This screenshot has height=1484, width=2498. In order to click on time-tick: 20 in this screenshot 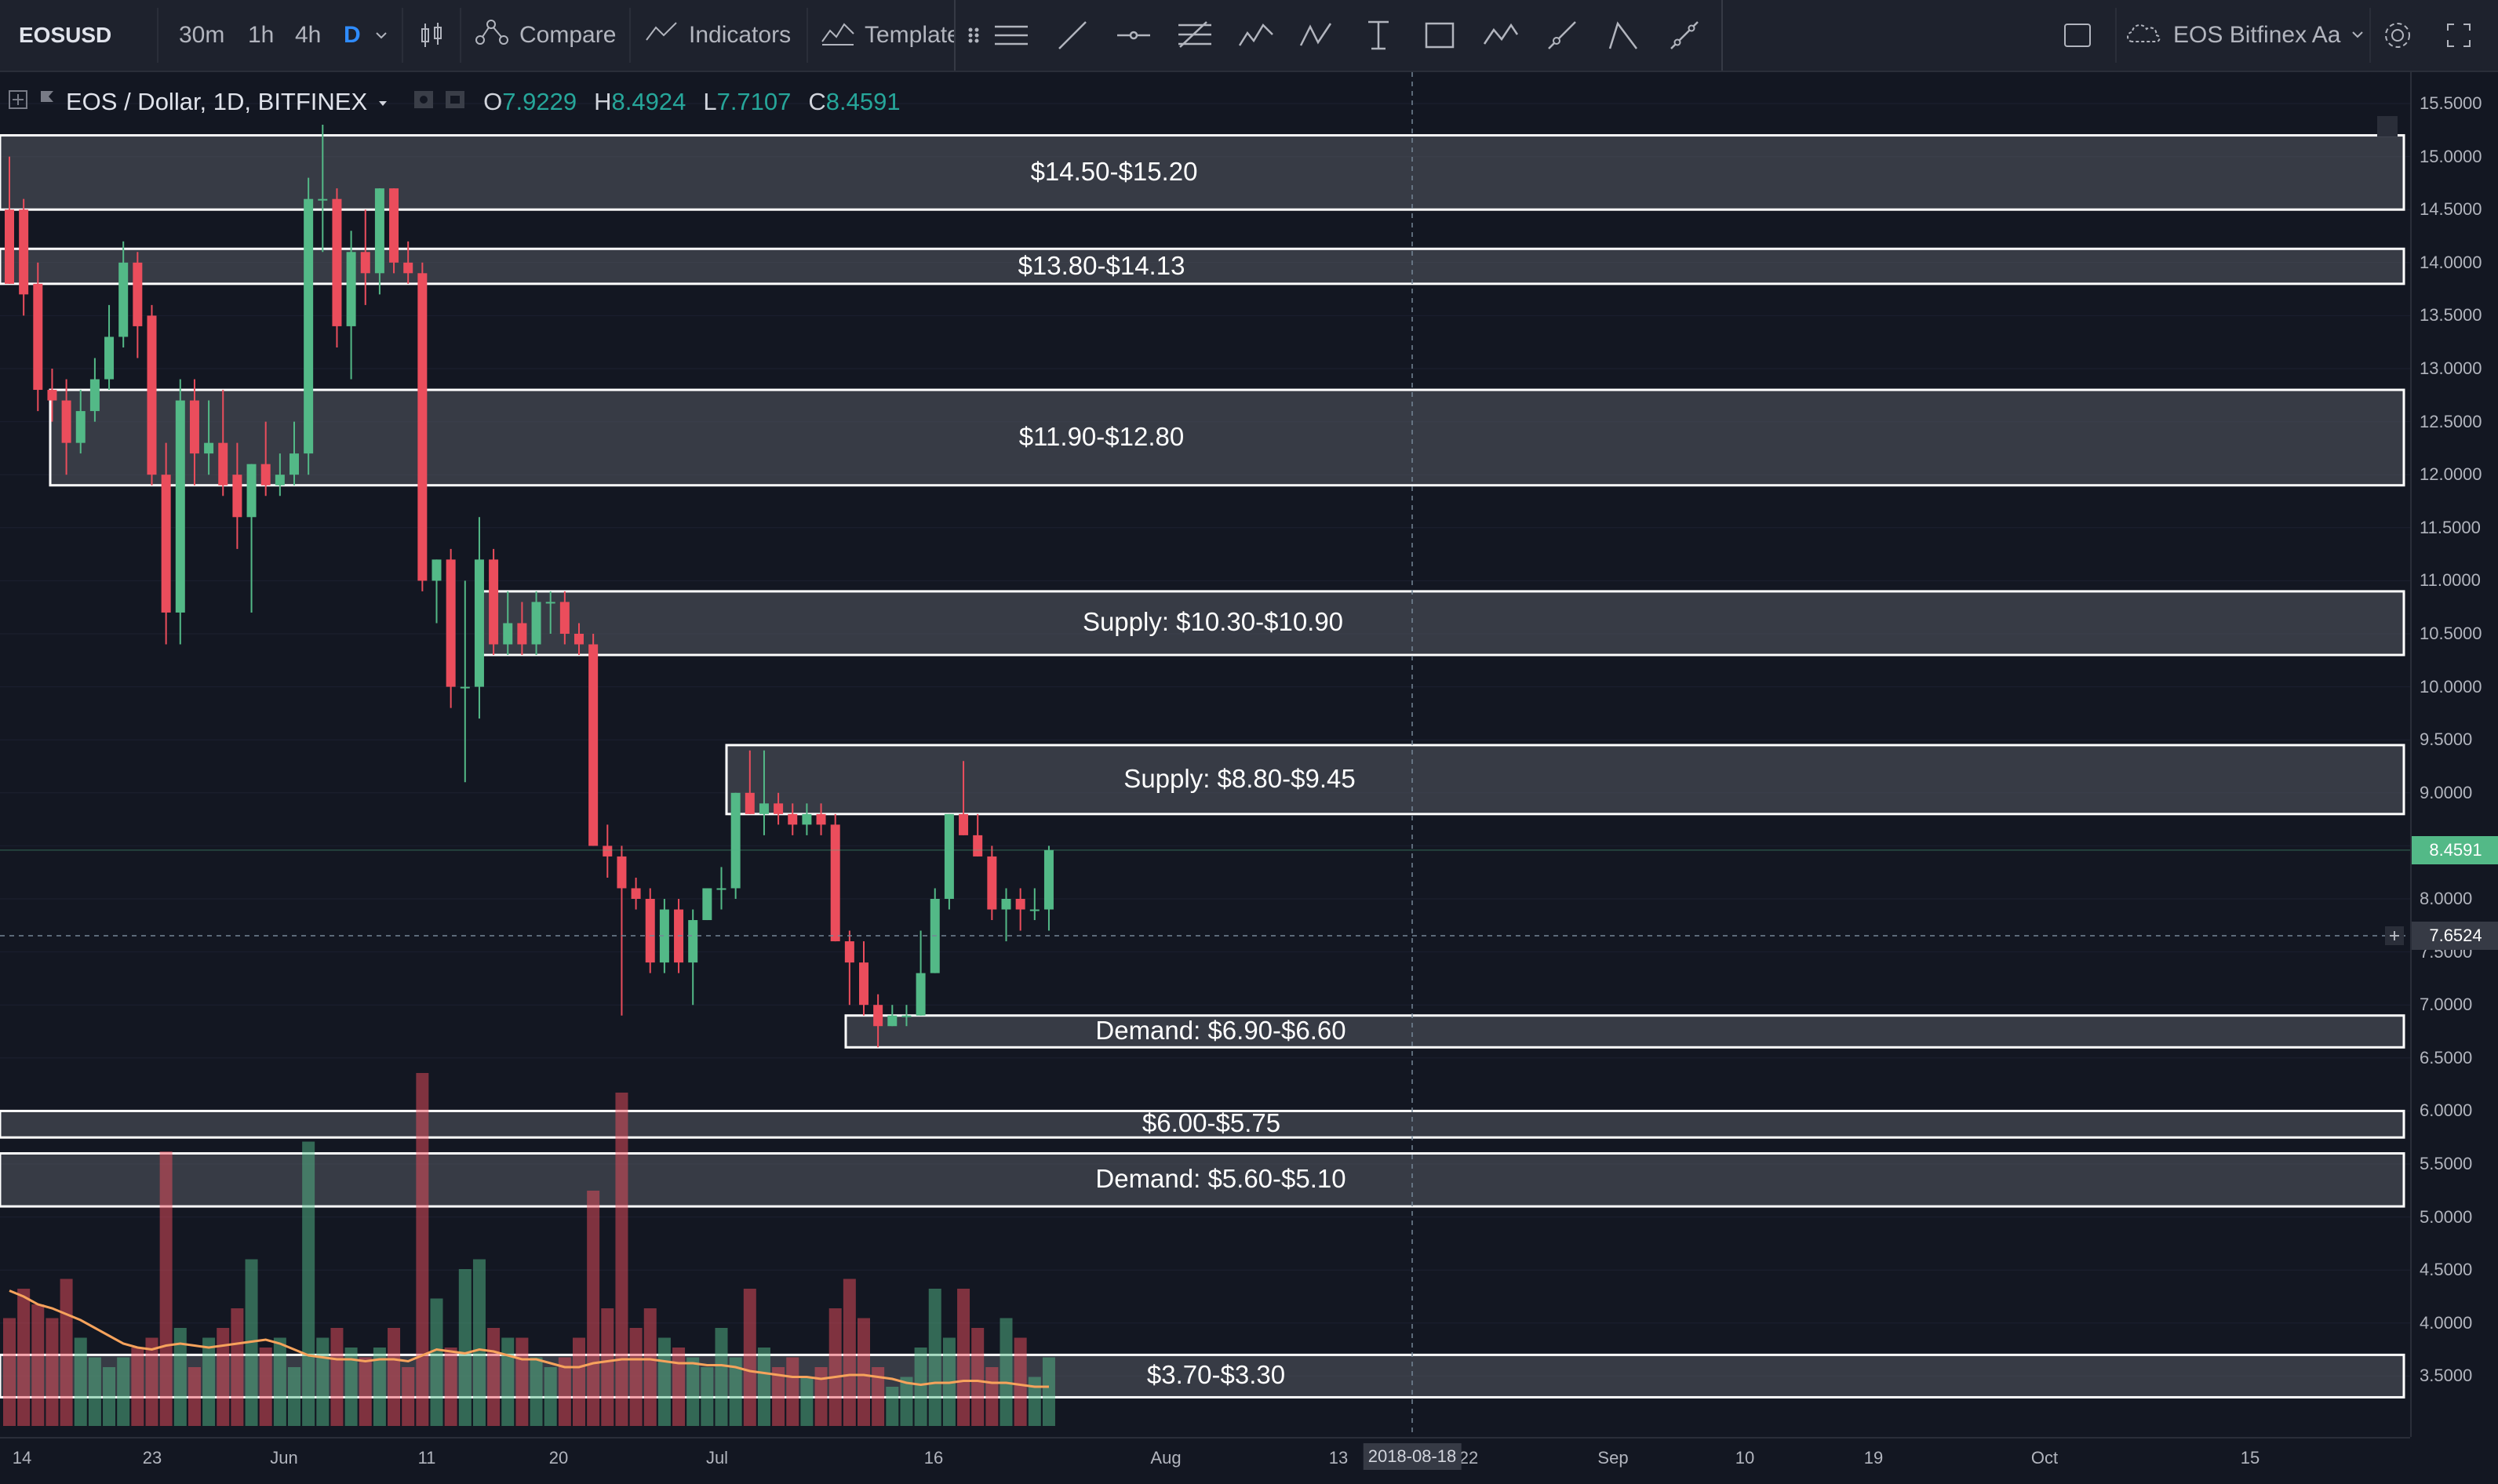, I will do `click(559, 1458)`.